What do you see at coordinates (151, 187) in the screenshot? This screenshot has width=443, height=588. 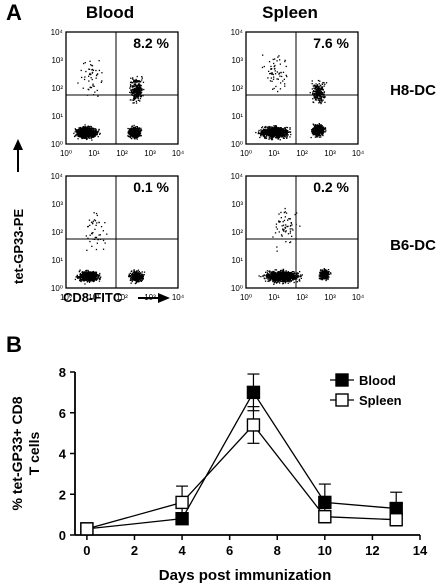 I see `quadrant-percent: 0.1 %` at bounding box center [151, 187].